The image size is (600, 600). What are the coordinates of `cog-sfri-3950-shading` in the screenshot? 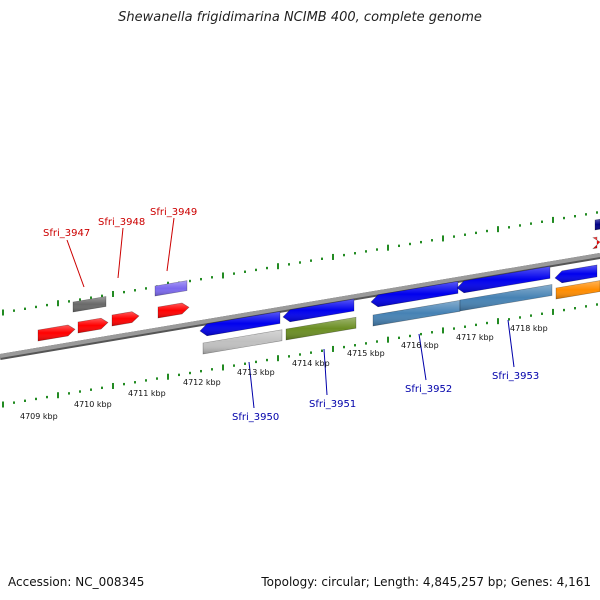 It's located at (242, 342).